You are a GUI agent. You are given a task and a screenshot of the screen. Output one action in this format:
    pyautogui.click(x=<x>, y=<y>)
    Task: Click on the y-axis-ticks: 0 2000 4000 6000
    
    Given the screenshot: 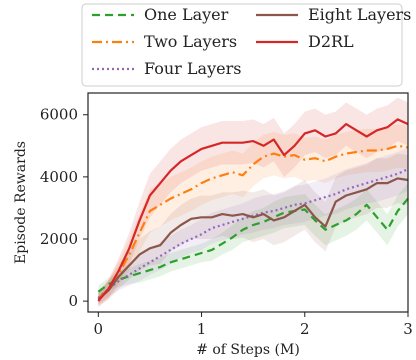 What is the action you would take?
    pyautogui.click(x=64, y=208)
    